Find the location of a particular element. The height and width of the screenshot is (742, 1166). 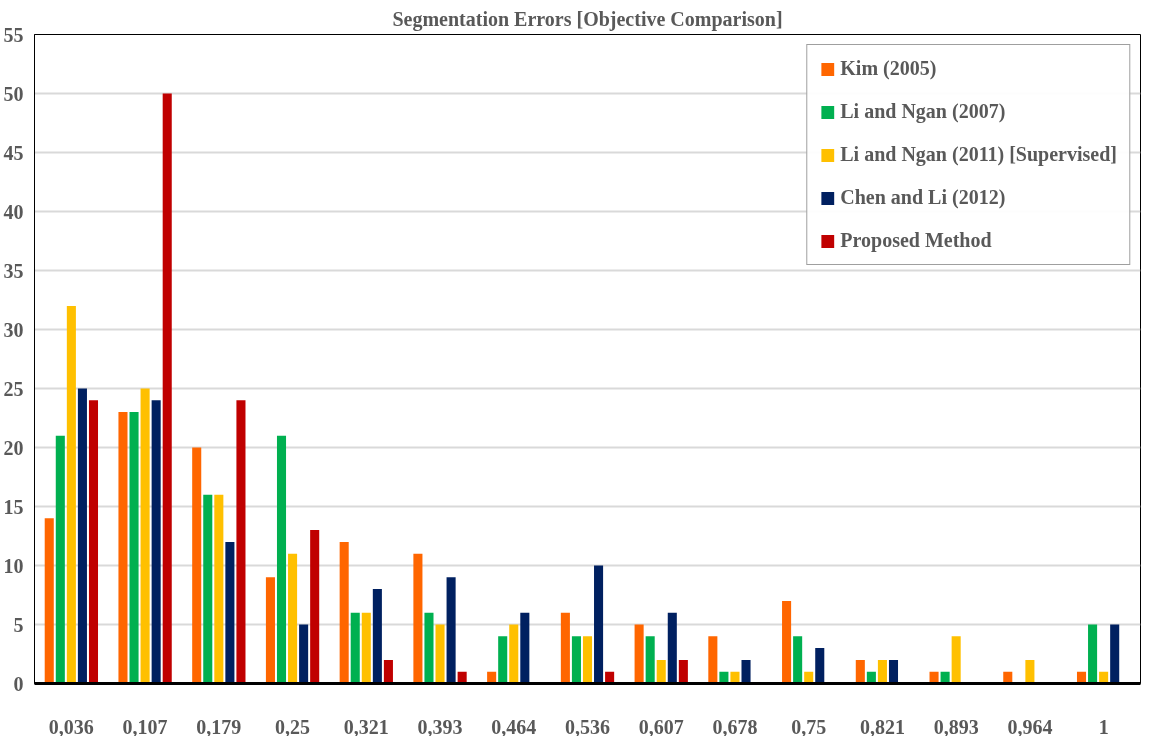

x-tick-label: 0,107 is located at coordinates (145, 726).